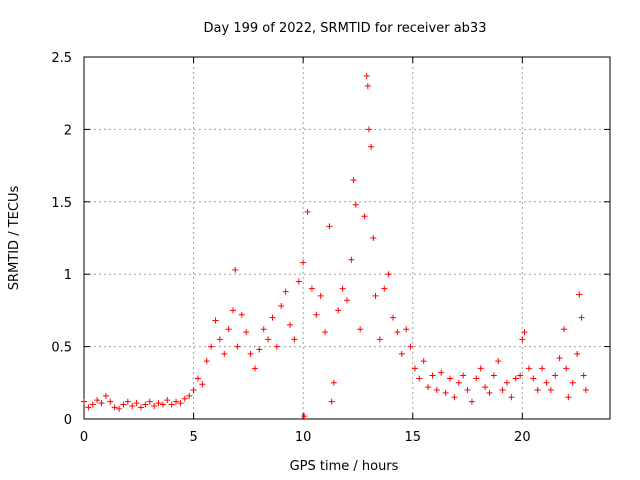  Describe the element at coordinates (68, 130) in the screenshot. I see `y-tick-label: 2` at that location.